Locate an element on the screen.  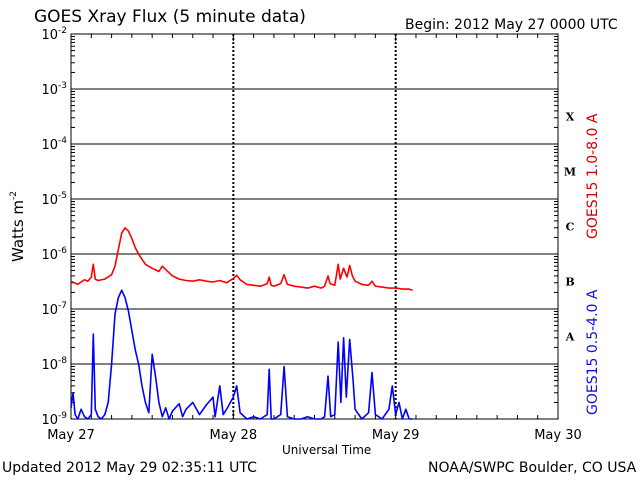
flare-class-label: C is located at coordinates (570, 227).